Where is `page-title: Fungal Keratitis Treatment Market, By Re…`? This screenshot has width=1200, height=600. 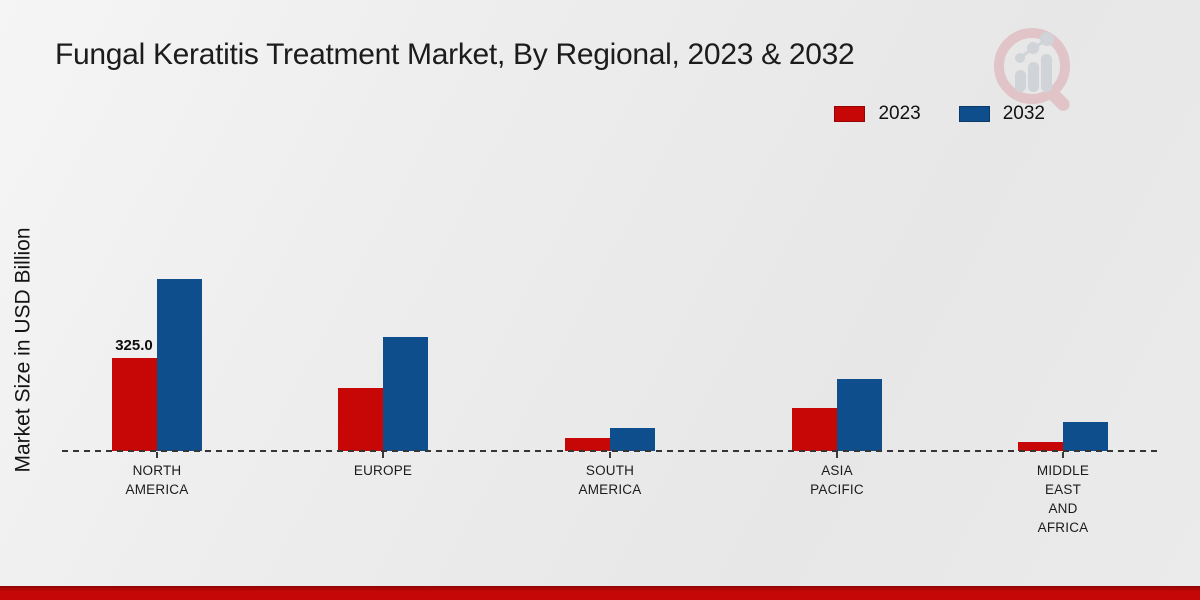
page-title: Fungal Keratitis Treatment Market, By Re… is located at coordinates (455, 54).